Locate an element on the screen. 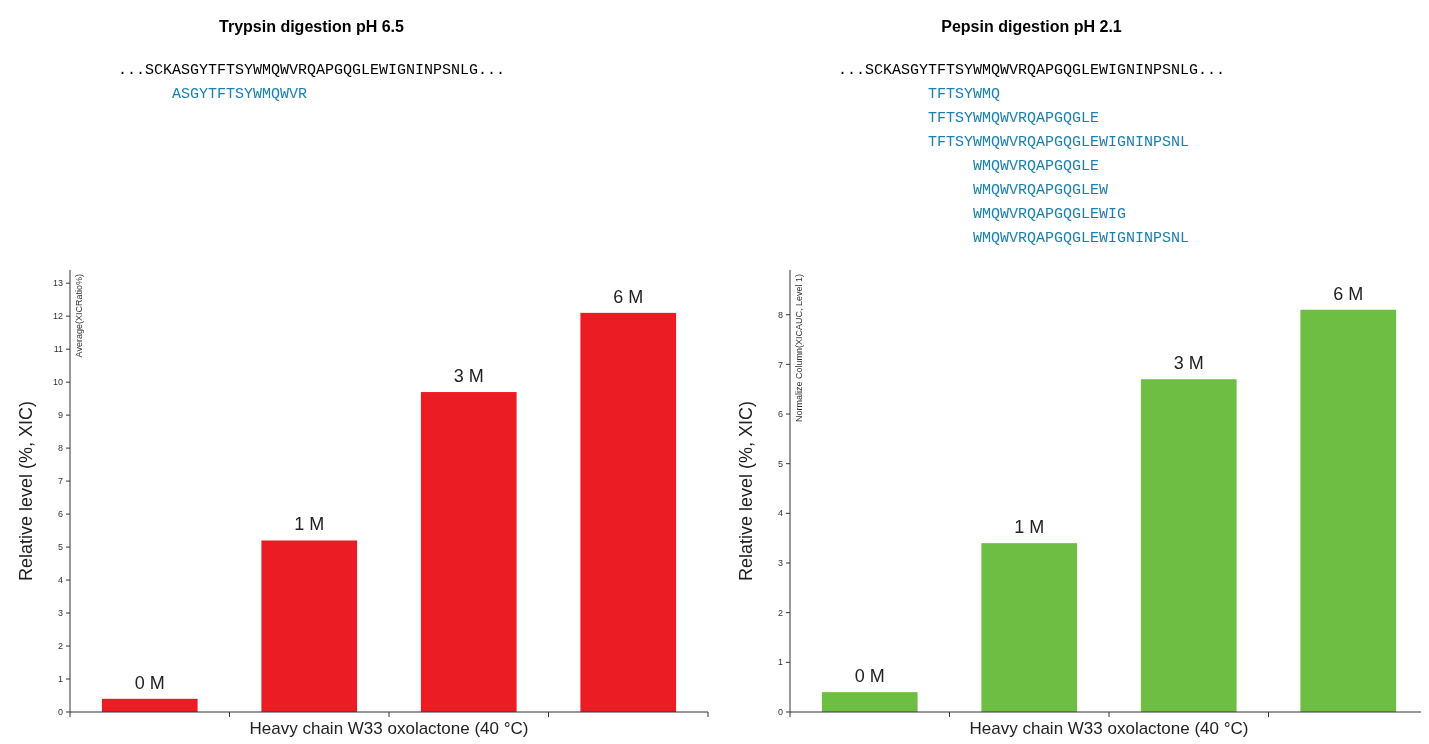 The height and width of the screenshot is (744, 1429). y-tick-label: 10 is located at coordinates (57, 382).